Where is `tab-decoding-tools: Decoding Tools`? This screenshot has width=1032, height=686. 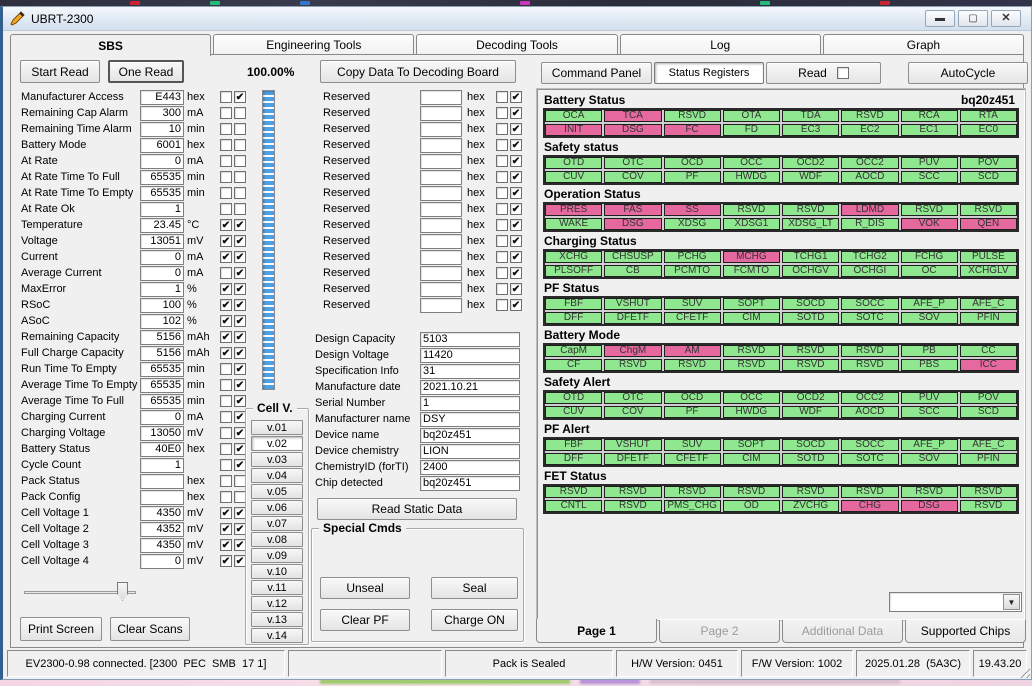
tab-decoding-tools: Decoding Tools is located at coordinates (517, 44).